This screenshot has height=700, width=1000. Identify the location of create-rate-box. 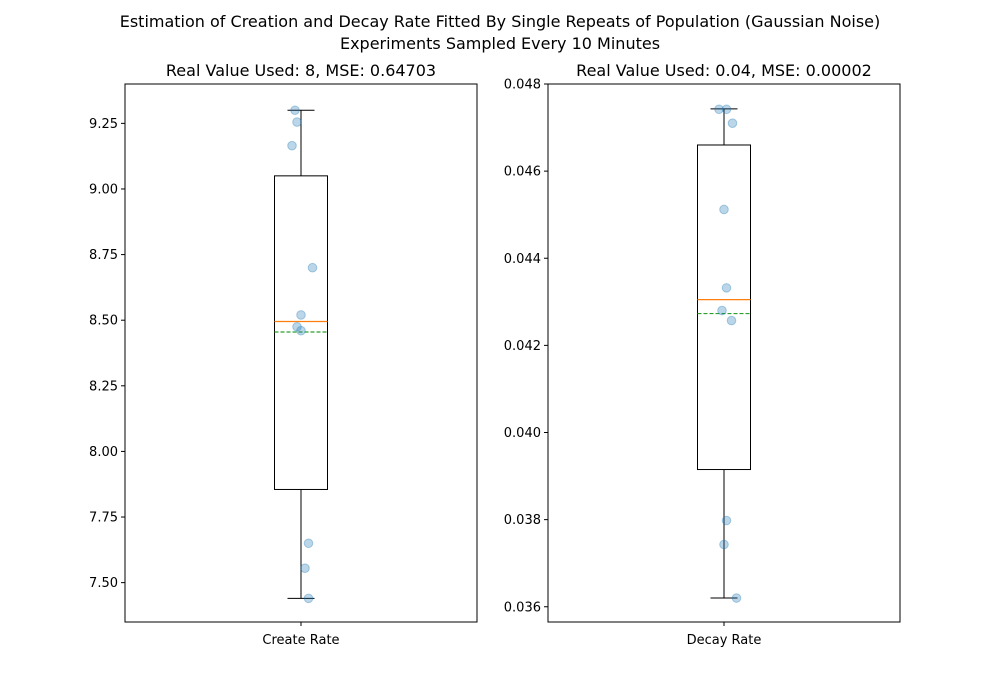
(301, 332).